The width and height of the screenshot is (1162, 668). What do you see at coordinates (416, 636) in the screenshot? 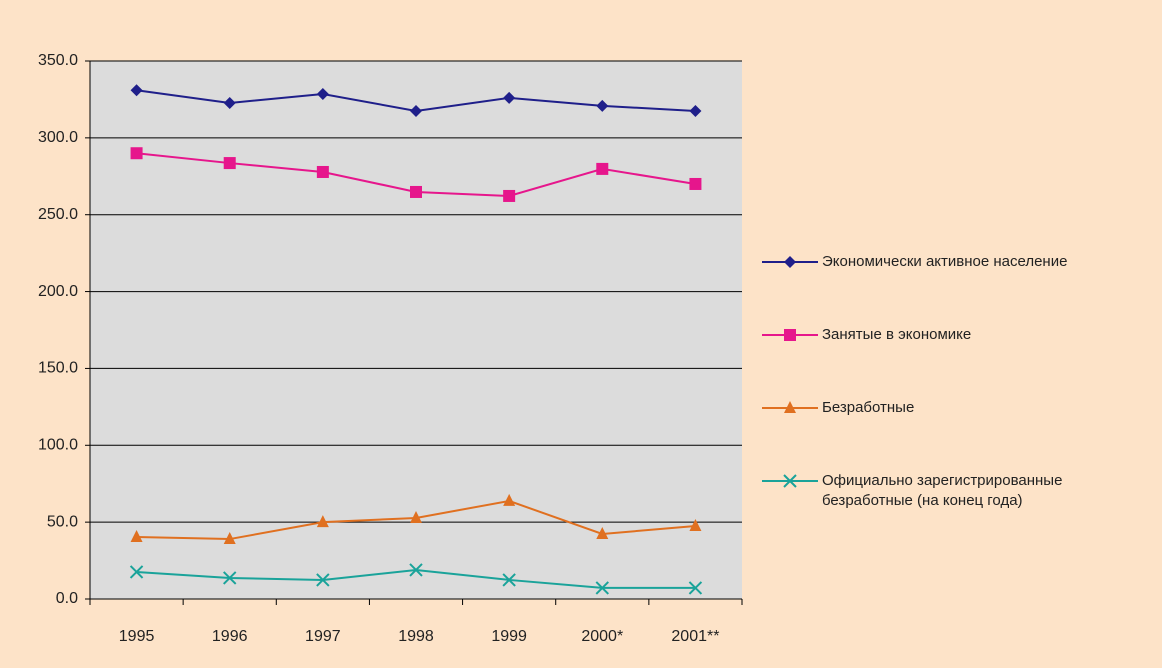
I see `x-tick-label: 1998` at bounding box center [416, 636].